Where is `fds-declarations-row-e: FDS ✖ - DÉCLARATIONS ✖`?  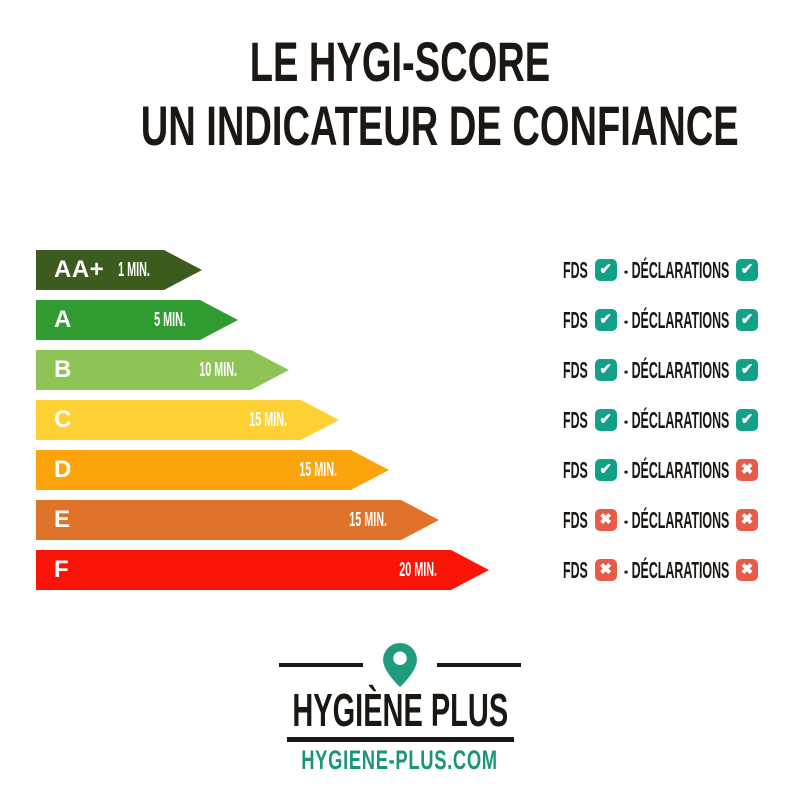
fds-declarations-row-e: FDS ✖ - DÉCLARATIONS ✖ is located at coordinates (660, 520).